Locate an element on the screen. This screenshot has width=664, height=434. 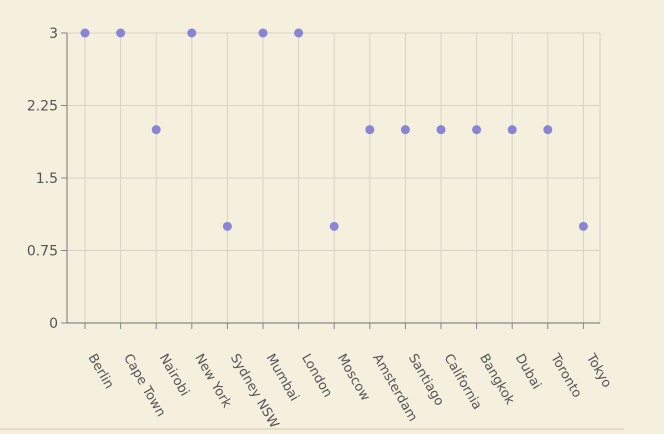
x-tick-label: London is located at coordinates (316, 376).